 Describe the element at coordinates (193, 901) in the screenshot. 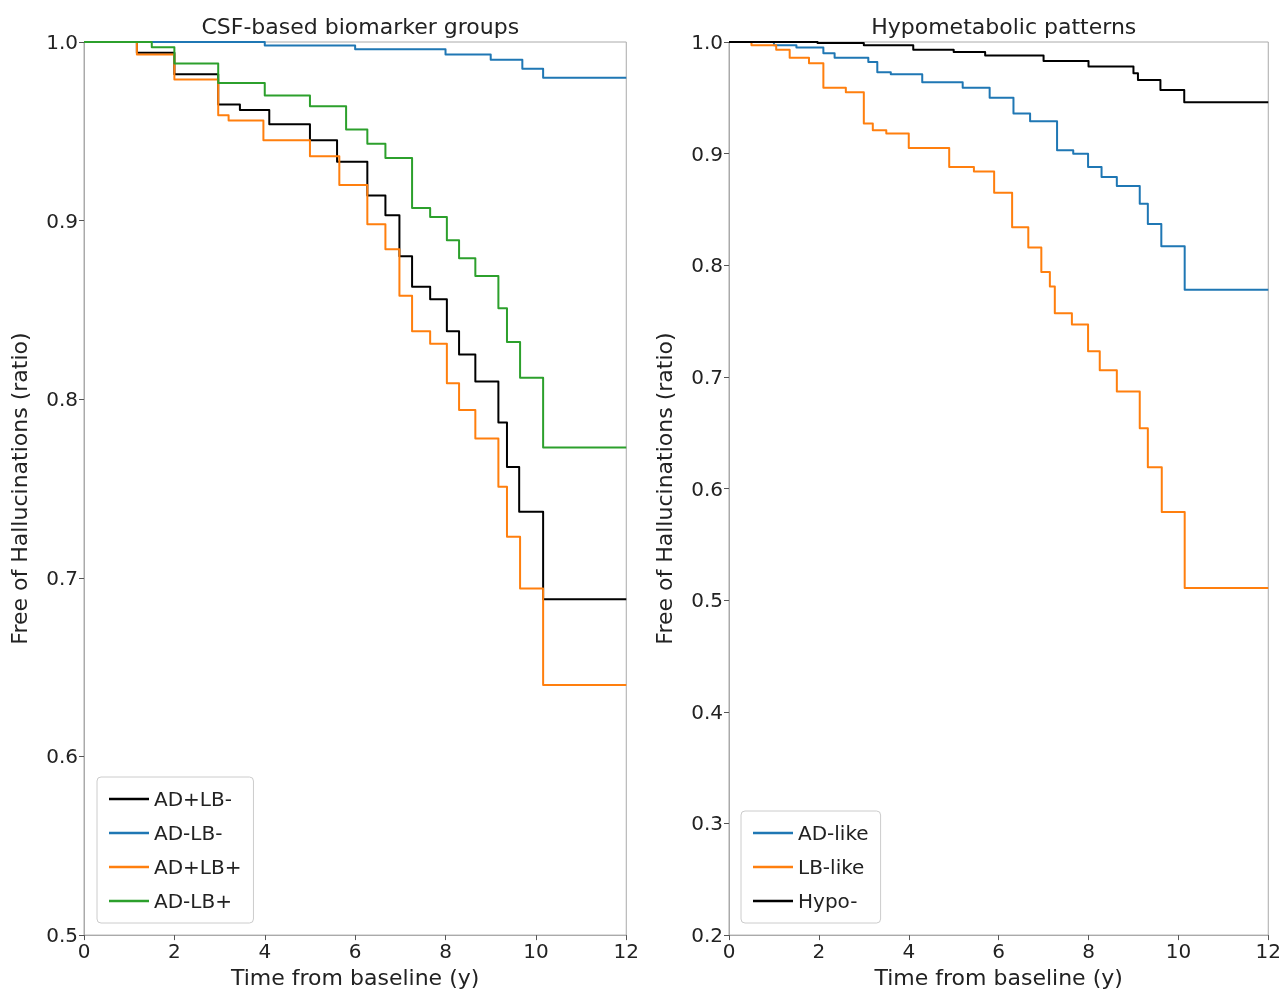

I see `legend-label: AD-LB+` at that location.